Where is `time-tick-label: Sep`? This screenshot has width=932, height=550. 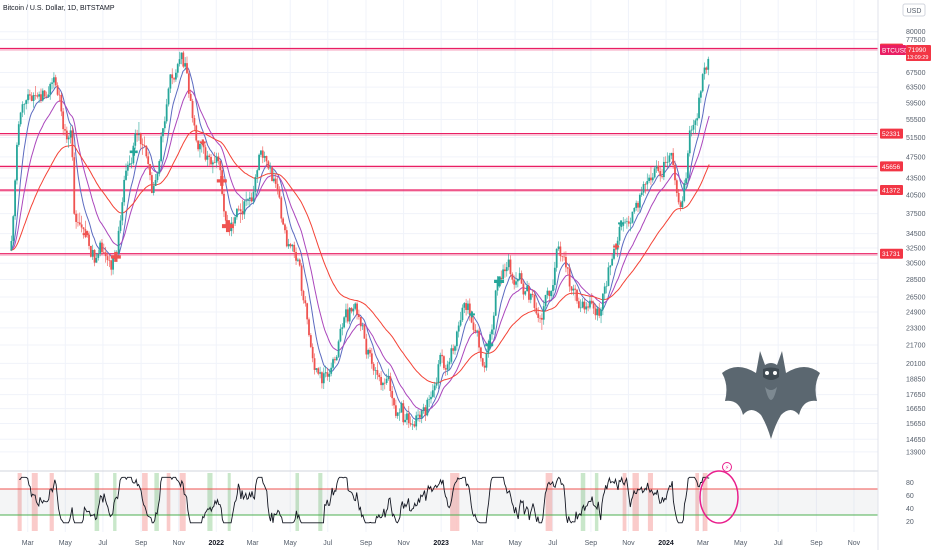
time-tick-label: Sep is located at coordinates (366, 543).